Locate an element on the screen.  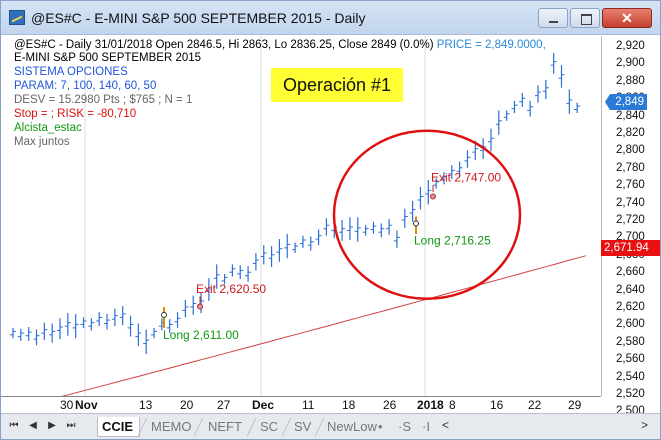
moving-average-tag: 2,671.94 is located at coordinates (630, 248).